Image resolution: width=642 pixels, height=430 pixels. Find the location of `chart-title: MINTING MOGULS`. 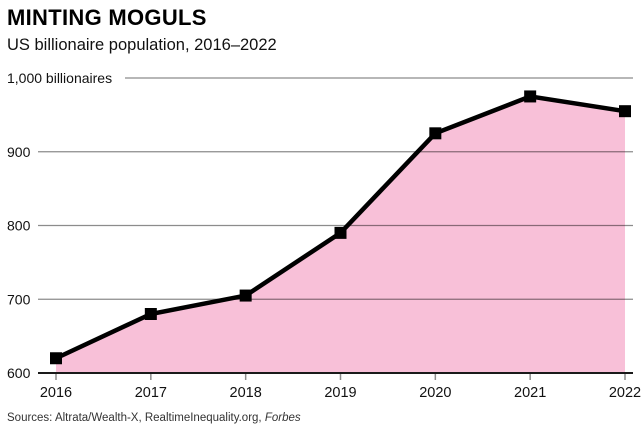

chart-title: MINTING MOGULS is located at coordinates (107, 17).